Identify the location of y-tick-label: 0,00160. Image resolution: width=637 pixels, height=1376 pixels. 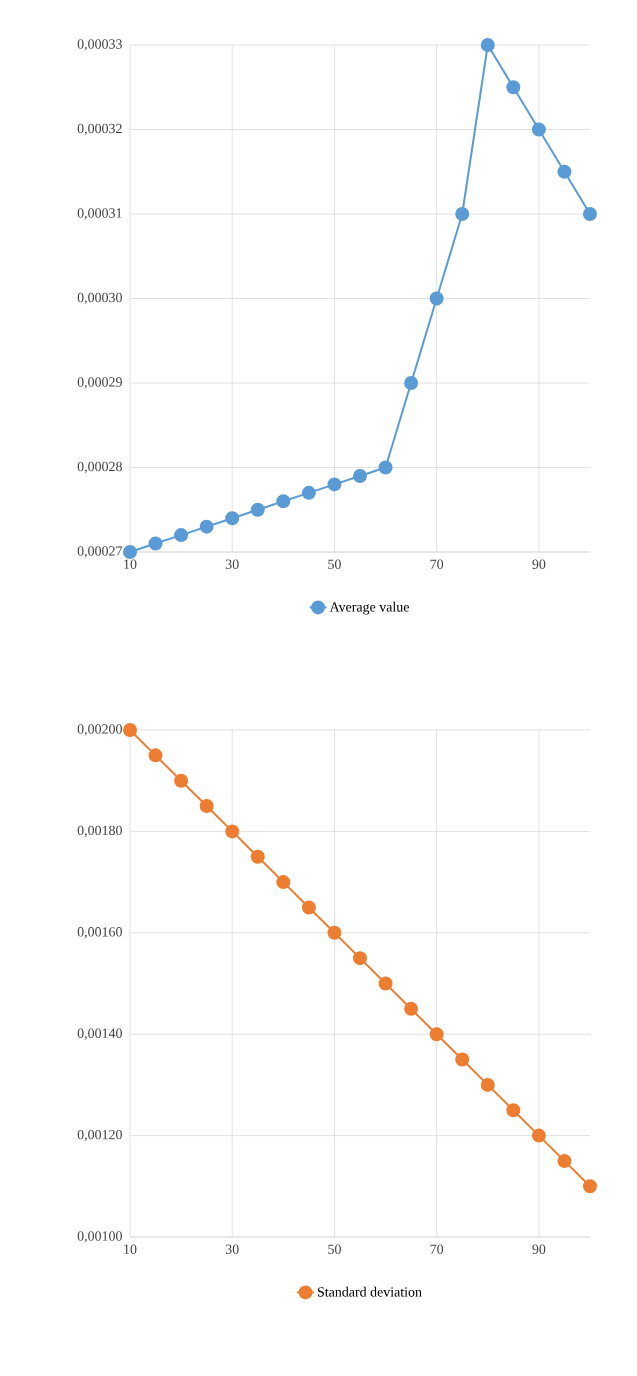
(99, 933).